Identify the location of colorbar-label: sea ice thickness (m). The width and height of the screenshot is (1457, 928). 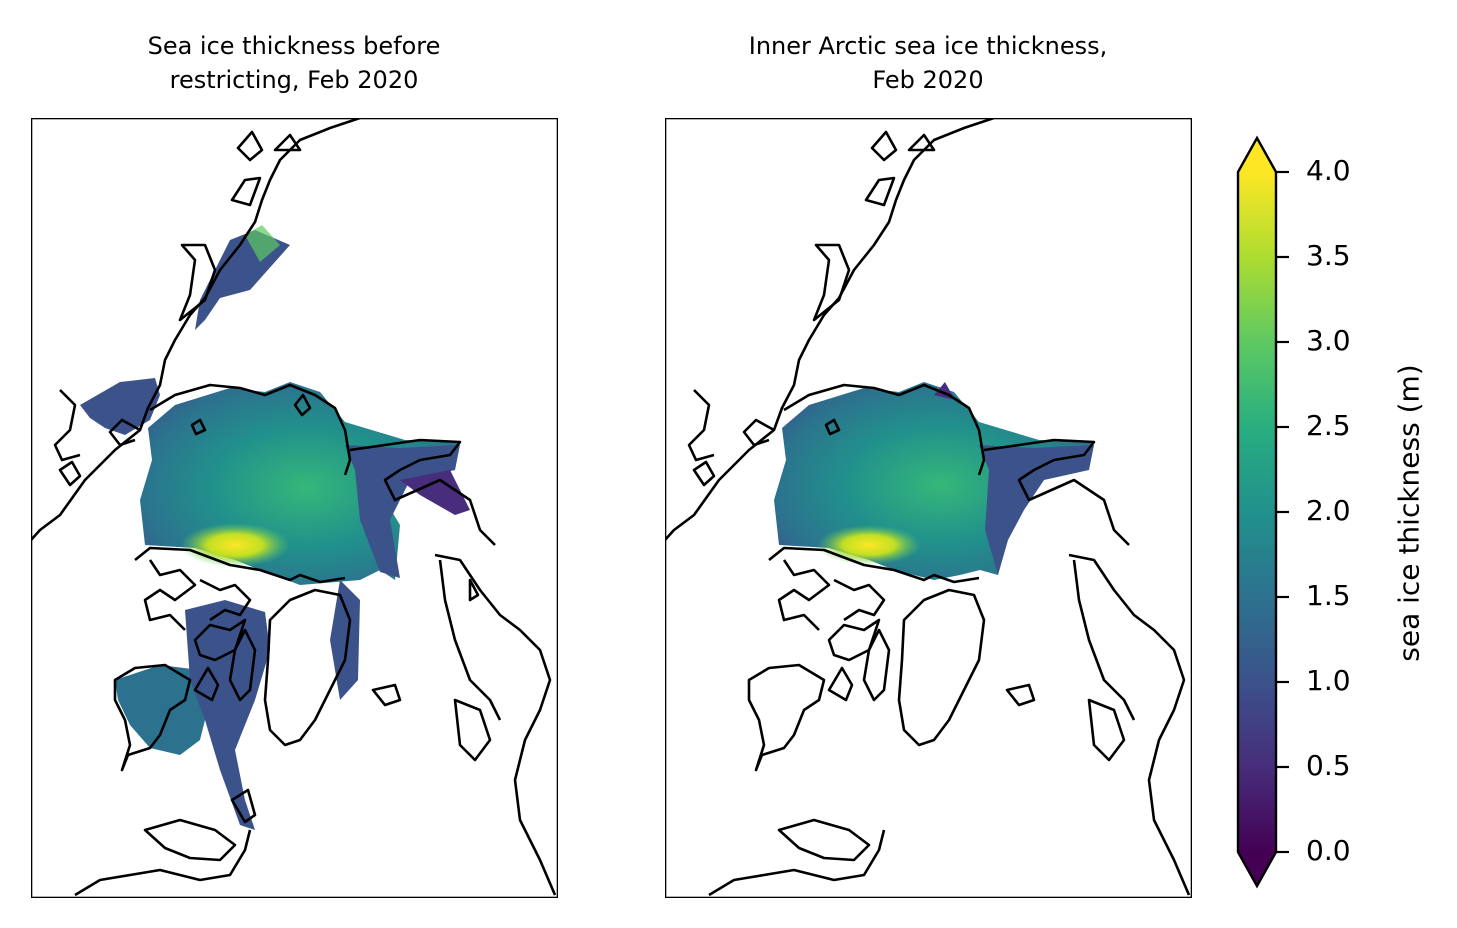
(1409, 513).